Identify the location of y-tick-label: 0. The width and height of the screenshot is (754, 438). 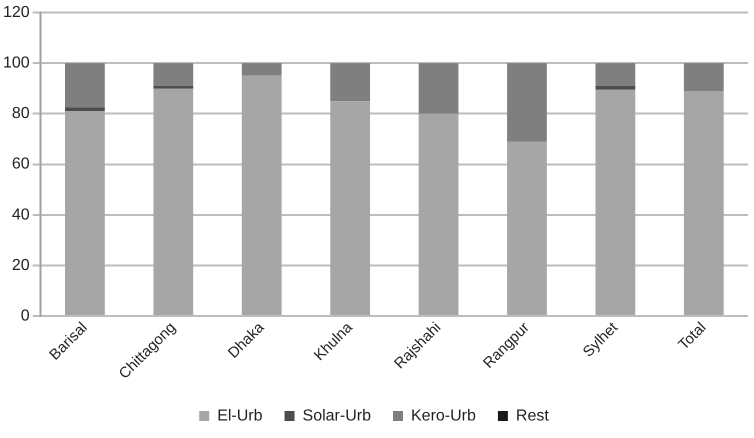
(25, 315).